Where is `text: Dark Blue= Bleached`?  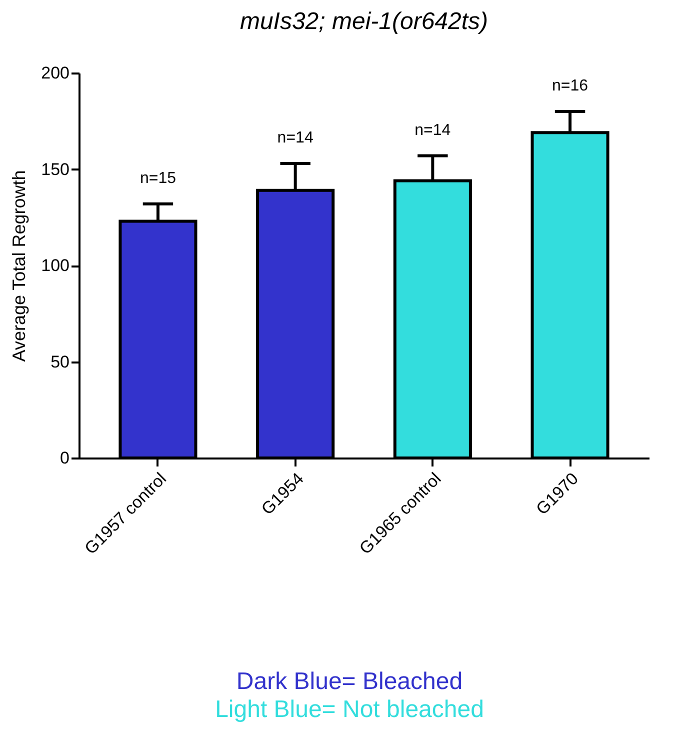 text: Dark Blue= Bleached is located at coordinates (349, 682).